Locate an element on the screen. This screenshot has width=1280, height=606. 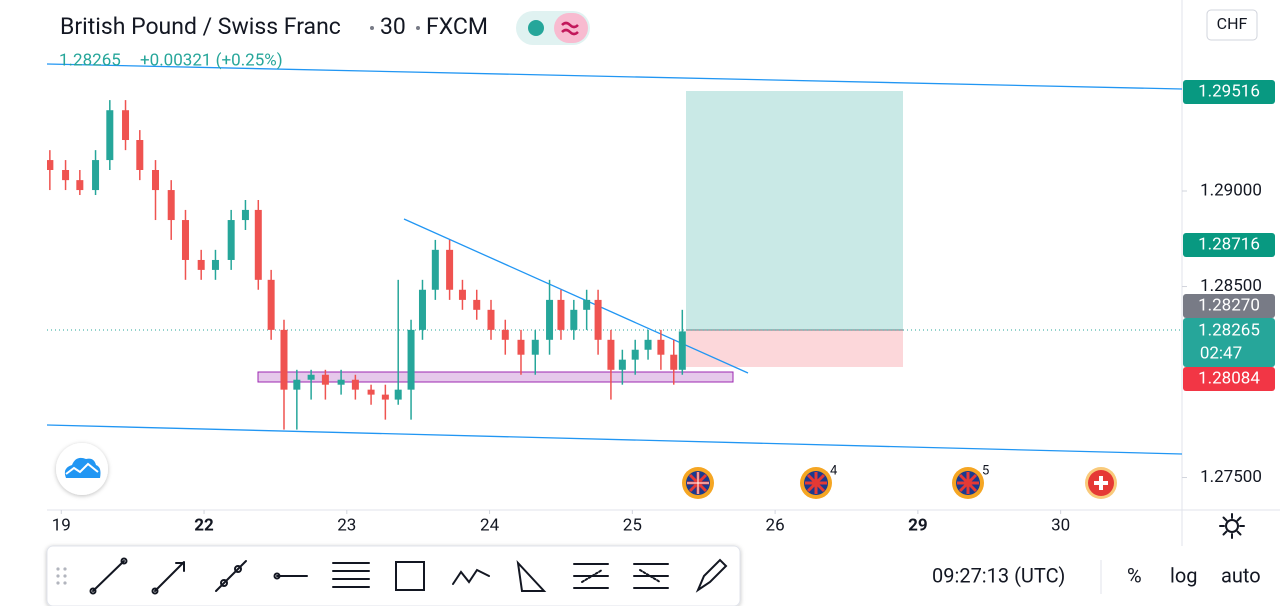
currency-button is located at coordinates (1232, 25).